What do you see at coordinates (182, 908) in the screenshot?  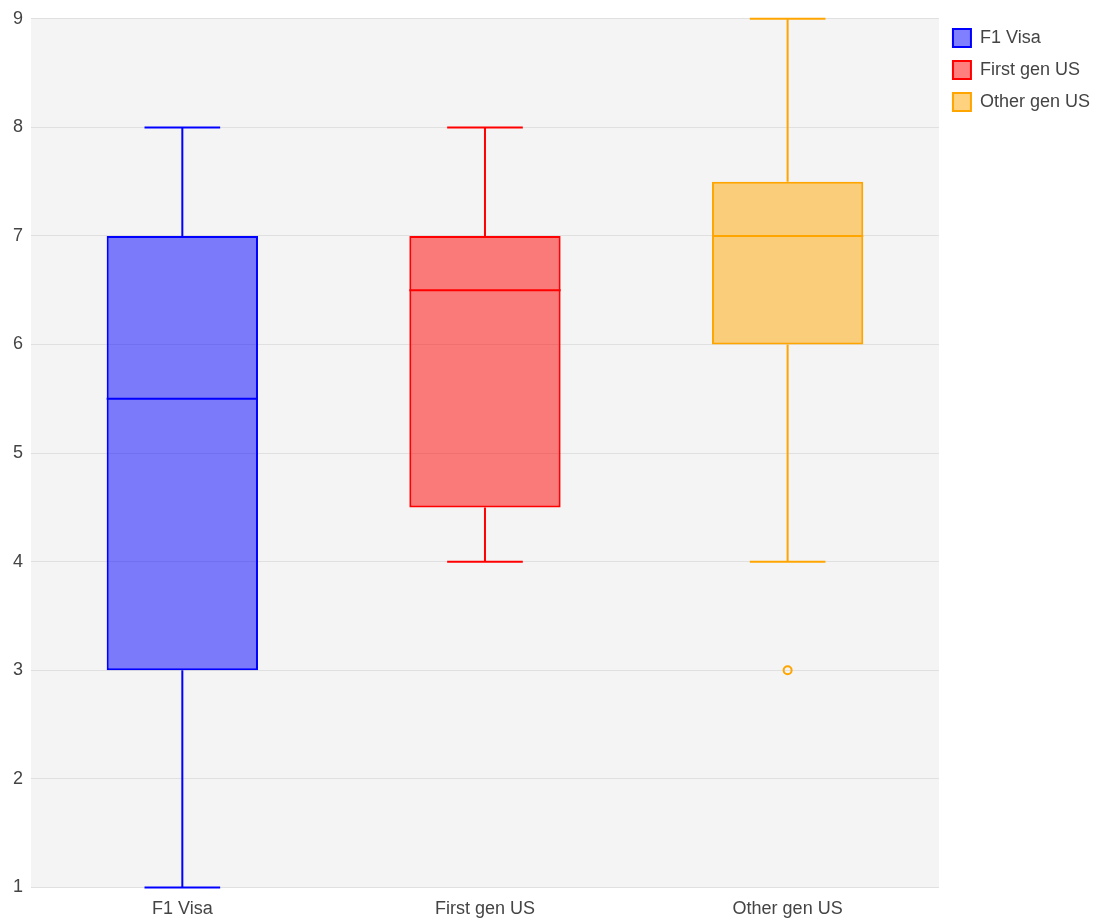 I see `x-tick-label: F1 Visa` at bounding box center [182, 908].